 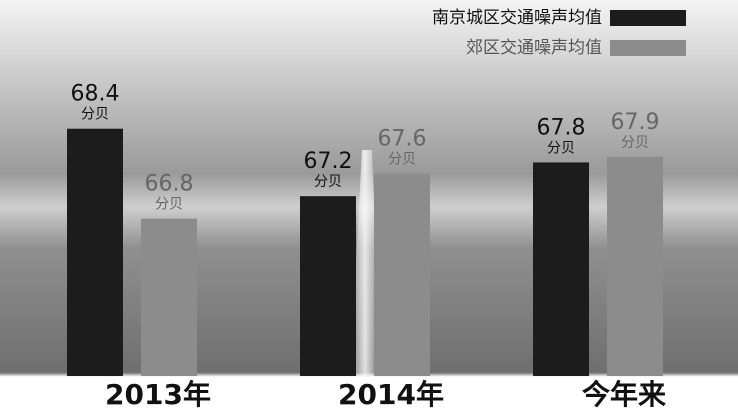 I want to click on legend-label: 南京城区交通噪声均值, so click(x=517, y=18).